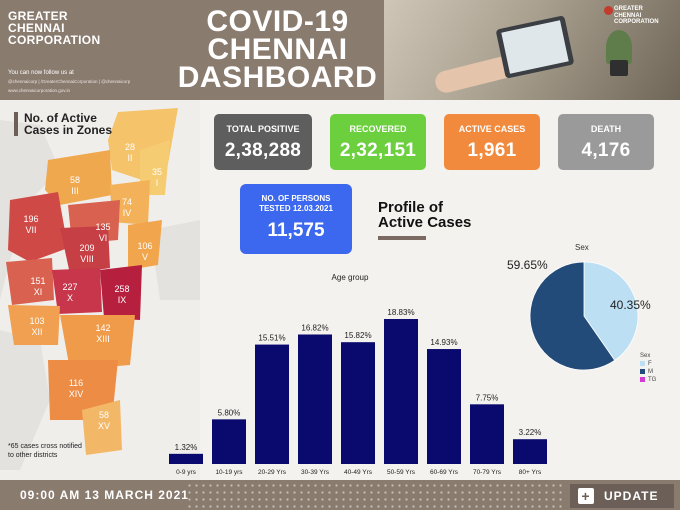 This screenshot has width=680, height=510. I want to click on zone-label-num: 28, so click(130, 147).